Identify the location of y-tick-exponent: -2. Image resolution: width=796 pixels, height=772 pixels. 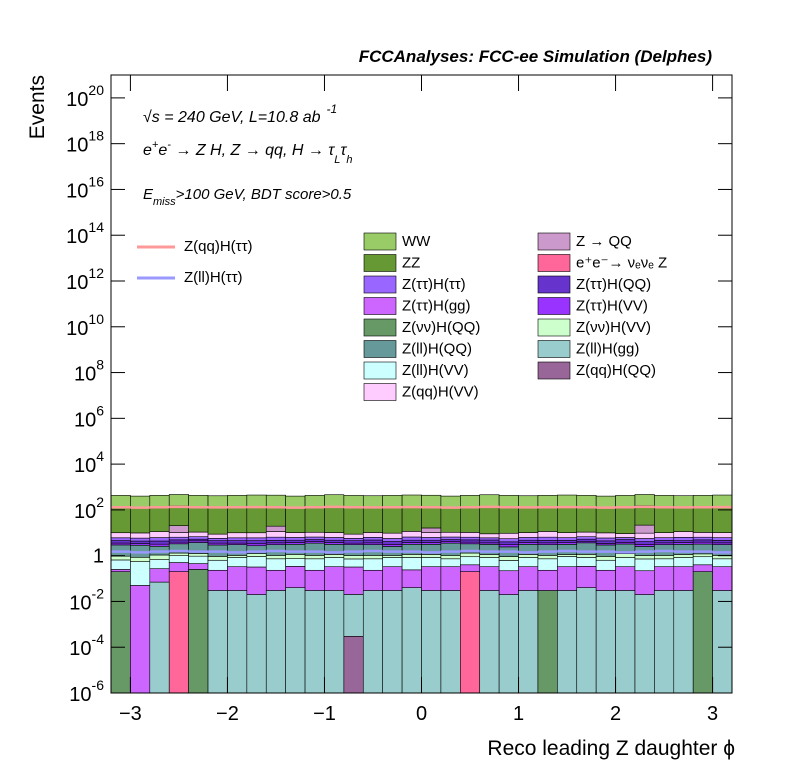
(98, 593).